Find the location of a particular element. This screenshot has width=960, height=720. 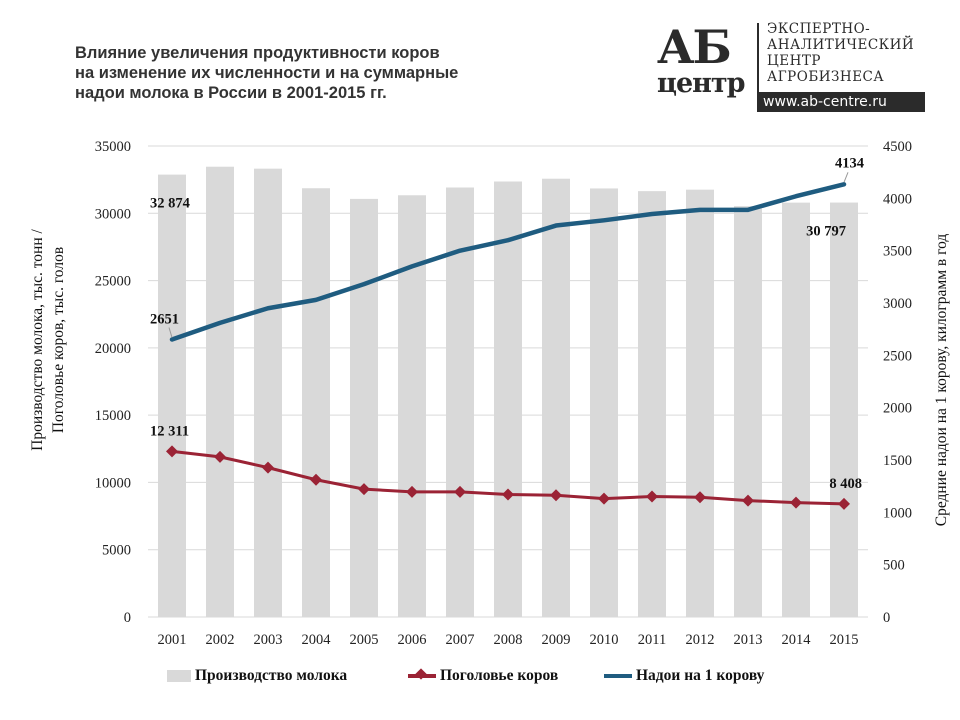

left-axis-title-line-1: Производство молока, тыс. тонн / is located at coordinates (37, 339).